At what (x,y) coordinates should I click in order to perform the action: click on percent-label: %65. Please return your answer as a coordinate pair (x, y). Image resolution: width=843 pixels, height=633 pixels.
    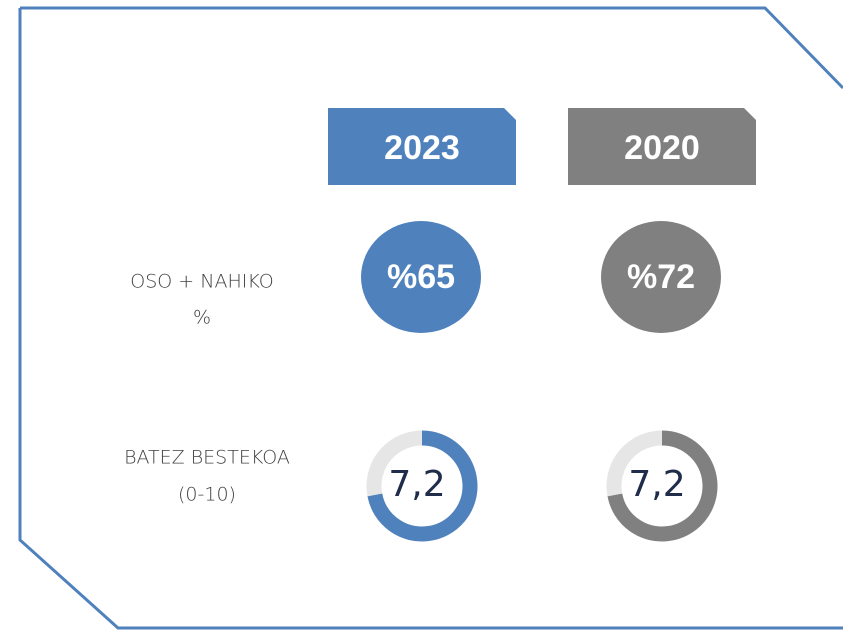
    Looking at the image, I should click on (421, 277).